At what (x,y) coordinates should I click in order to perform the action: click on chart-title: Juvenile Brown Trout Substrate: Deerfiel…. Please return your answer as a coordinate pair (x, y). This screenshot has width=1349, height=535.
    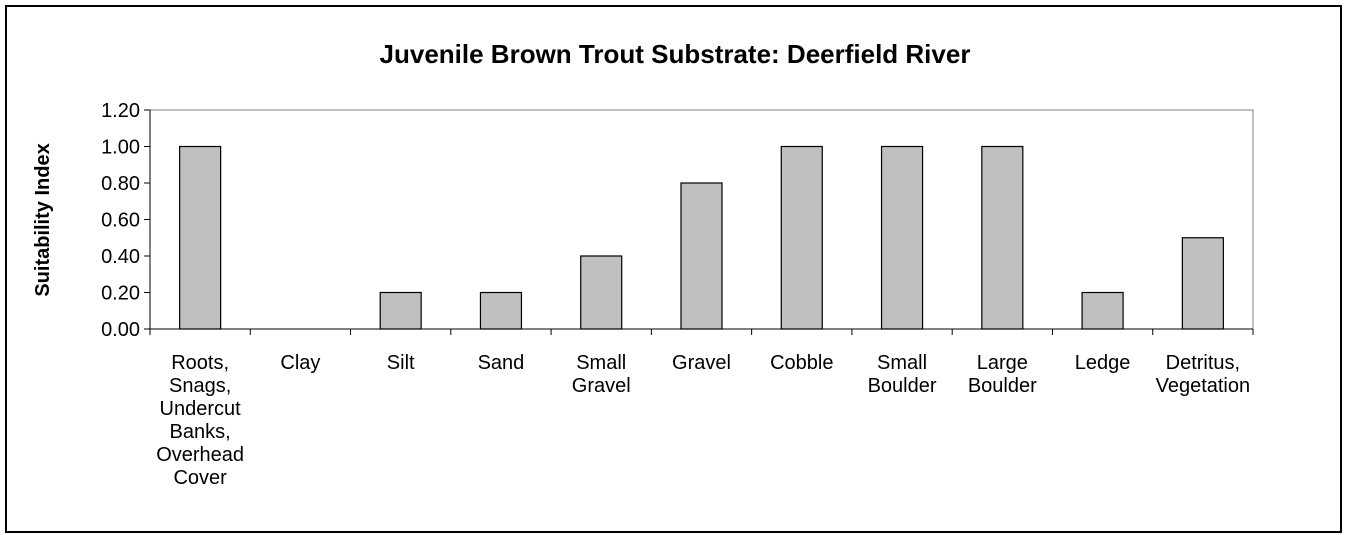
    Looking at the image, I should click on (675, 54).